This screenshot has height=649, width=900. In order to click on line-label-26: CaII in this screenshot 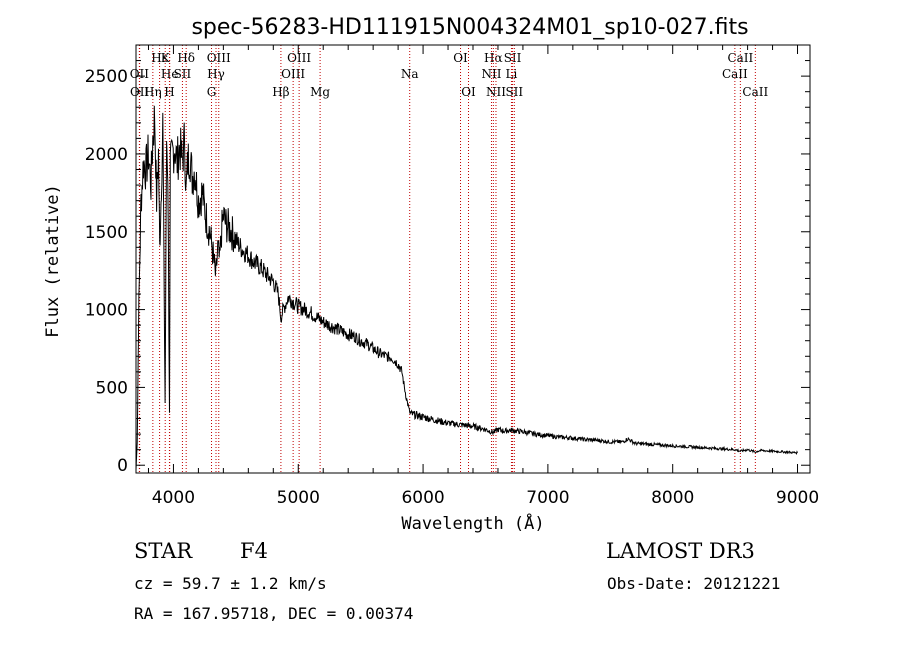, I will do `click(735, 74)`.